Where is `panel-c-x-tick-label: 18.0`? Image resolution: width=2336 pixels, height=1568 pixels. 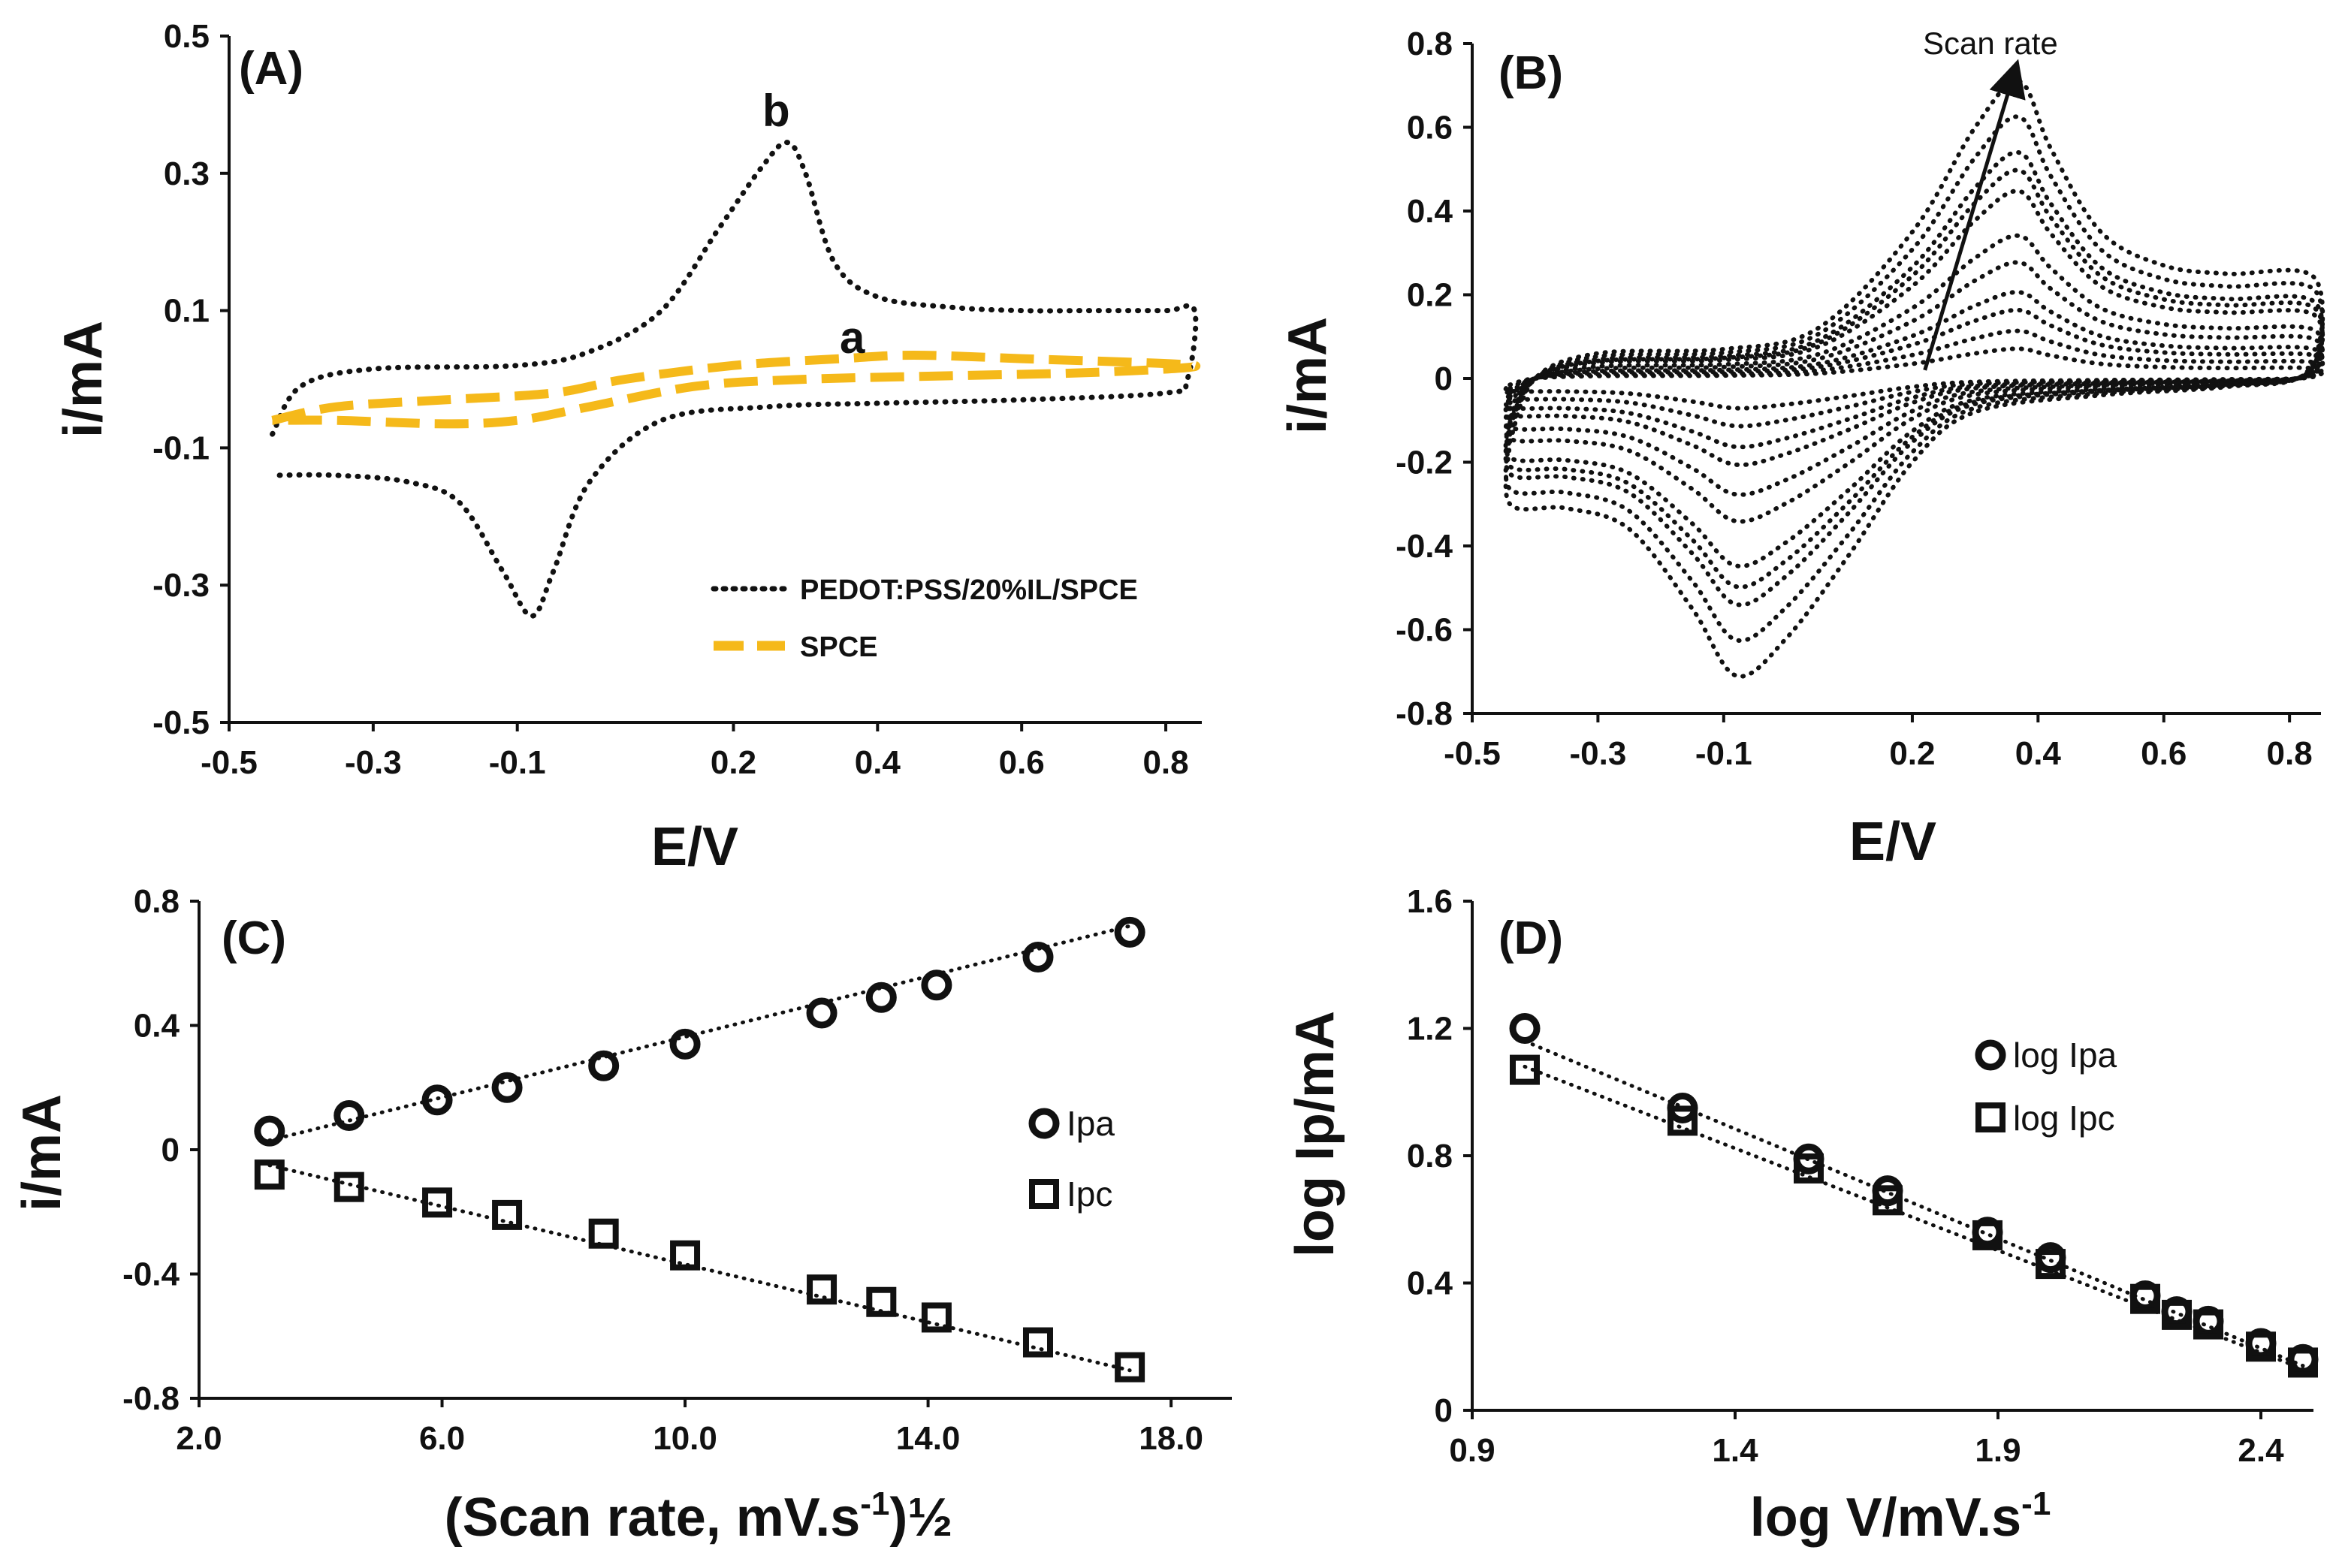
panel-c-x-tick-label: 18.0 is located at coordinates (1171, 1438).